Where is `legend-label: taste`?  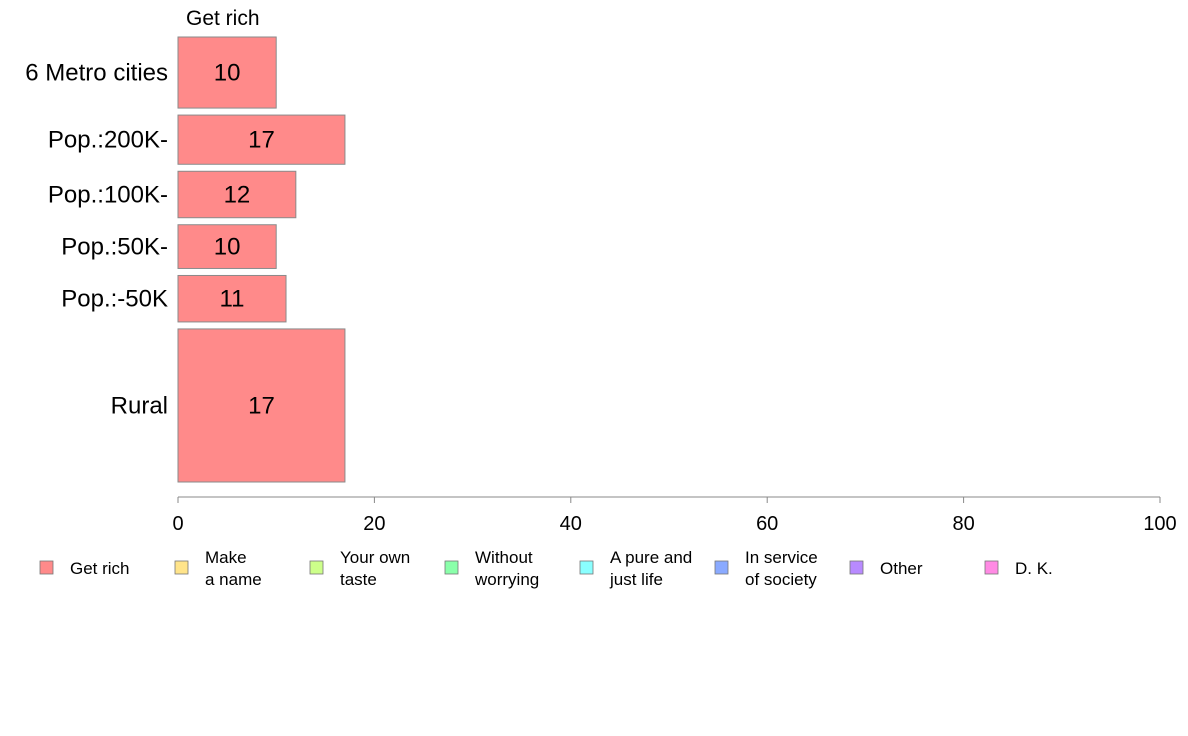 legend-label: taste is located at coordinates (358, 579).